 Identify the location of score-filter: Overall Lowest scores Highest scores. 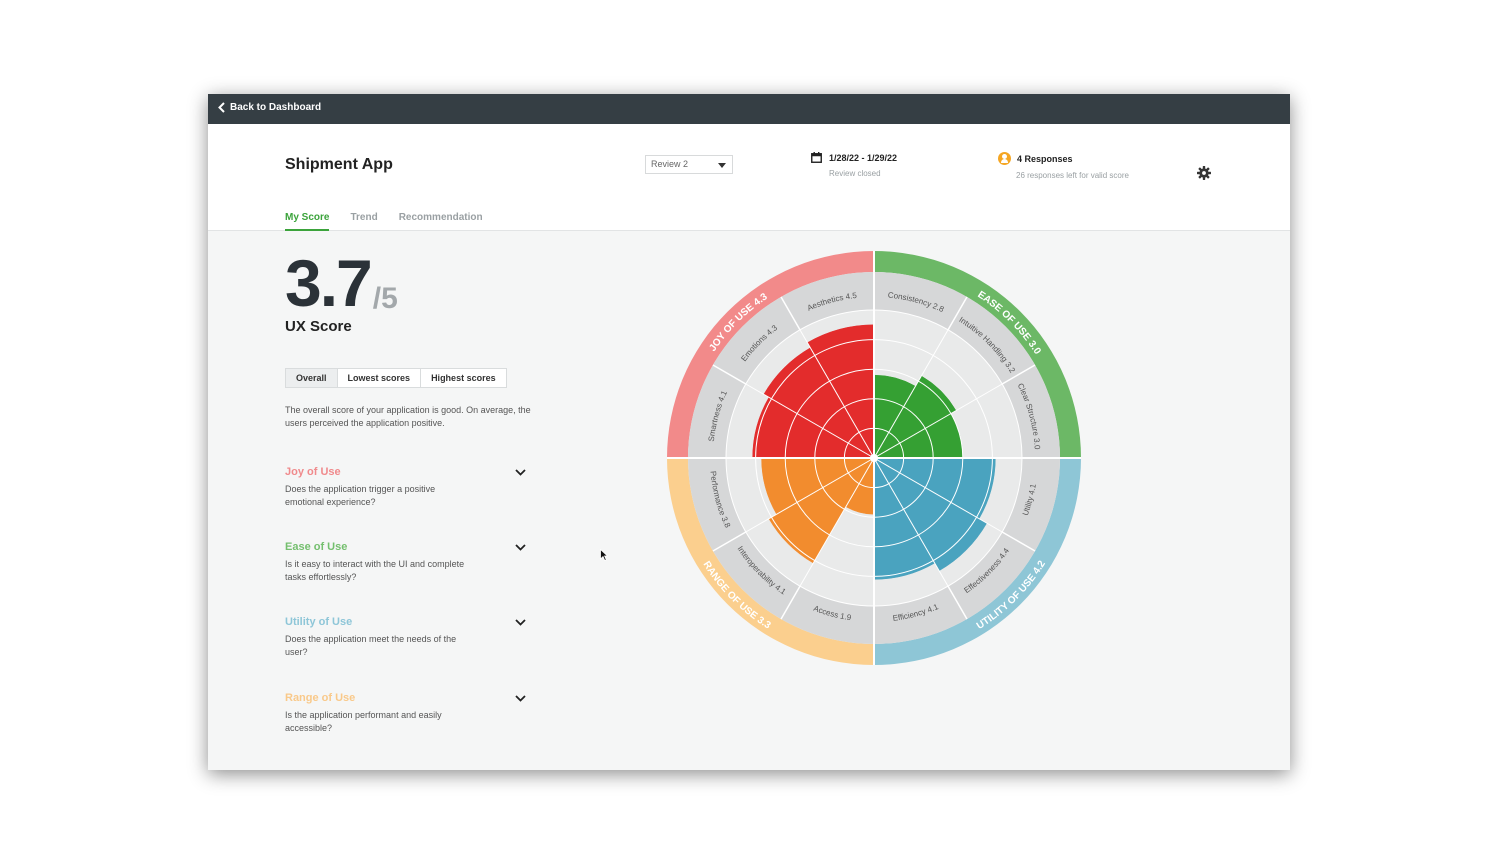
(396, 378).